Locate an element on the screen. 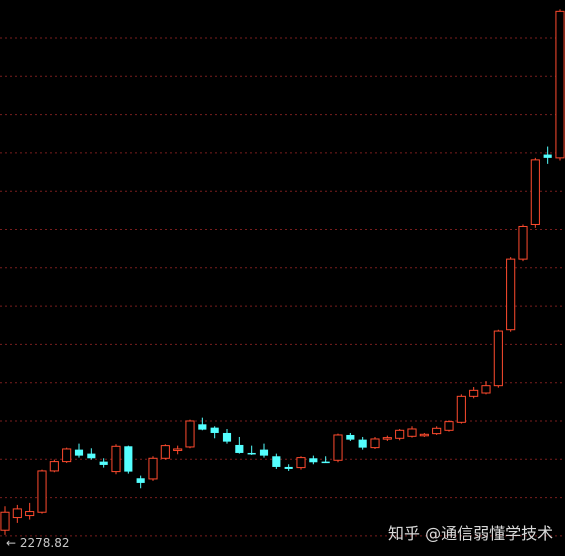 Image resolution: width=565 pixels, height=556 pixels. min-price-label: ← 2278.82 is located at coordinates (38, 543).